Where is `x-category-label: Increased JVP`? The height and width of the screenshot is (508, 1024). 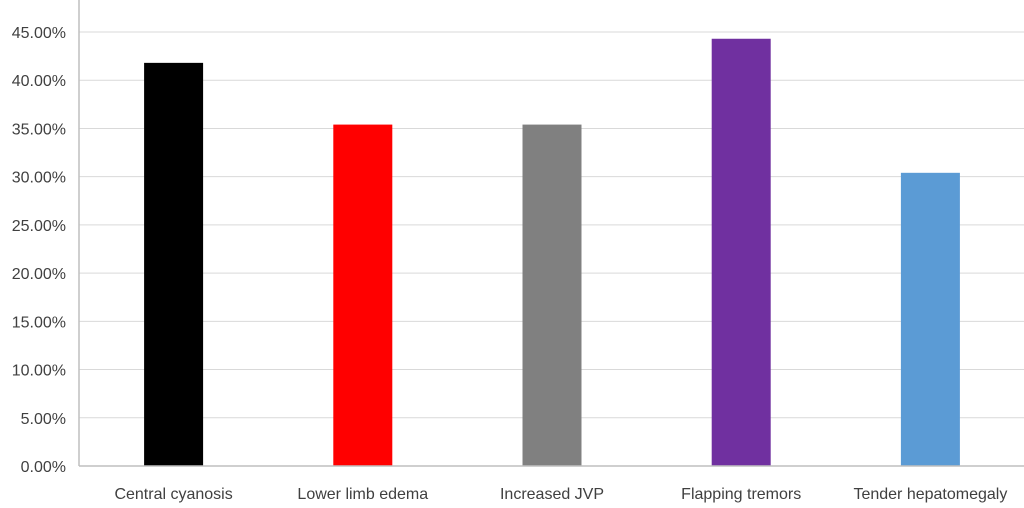
x-category-label: Increased JVP is located at coordinates (552, 494).